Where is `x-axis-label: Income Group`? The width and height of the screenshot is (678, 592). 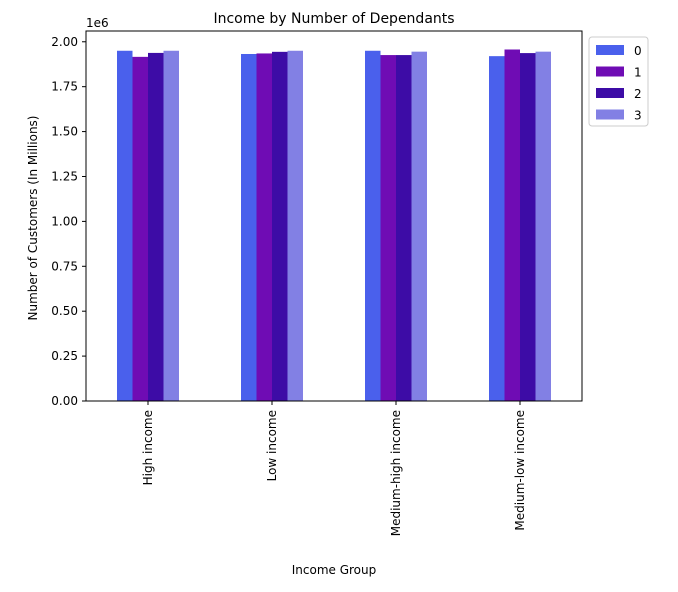 x-axis-label: Income Group is located at coordinates (334, 570).